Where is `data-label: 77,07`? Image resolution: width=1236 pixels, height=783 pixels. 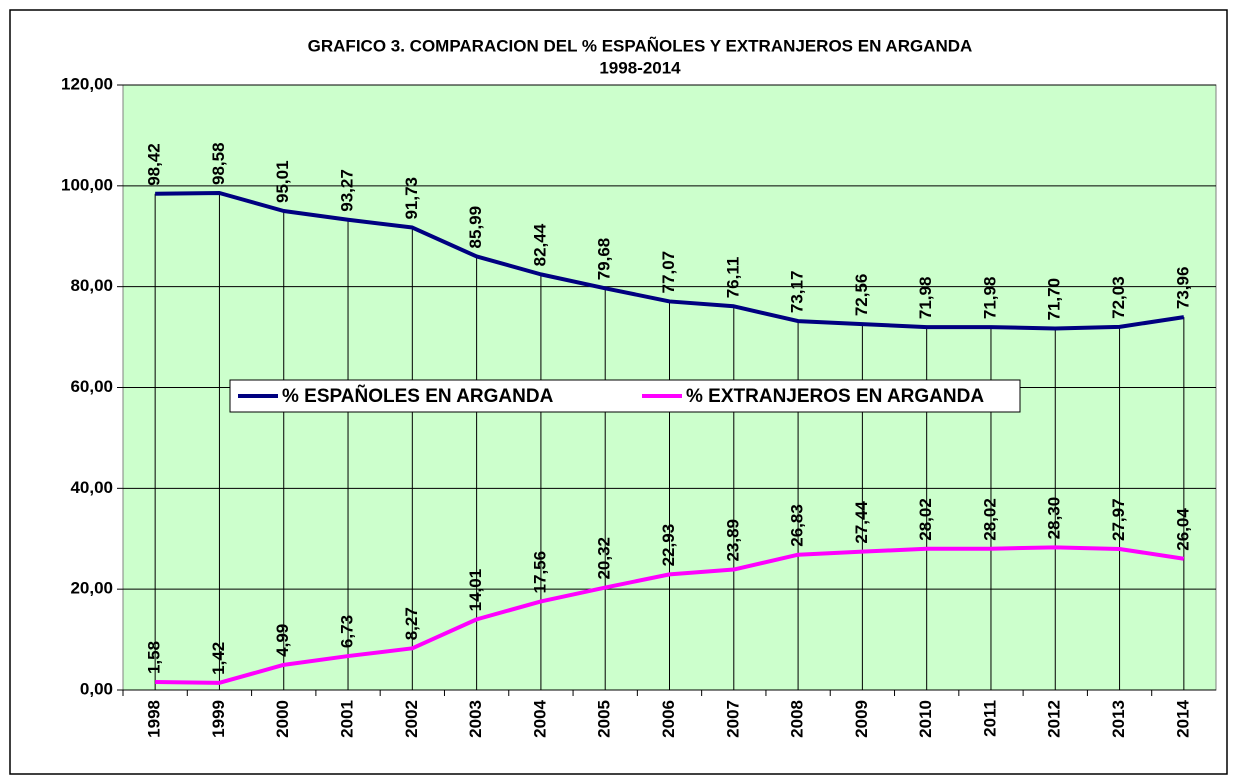 data-label: 77,07 is located at coordinates (668, 272).